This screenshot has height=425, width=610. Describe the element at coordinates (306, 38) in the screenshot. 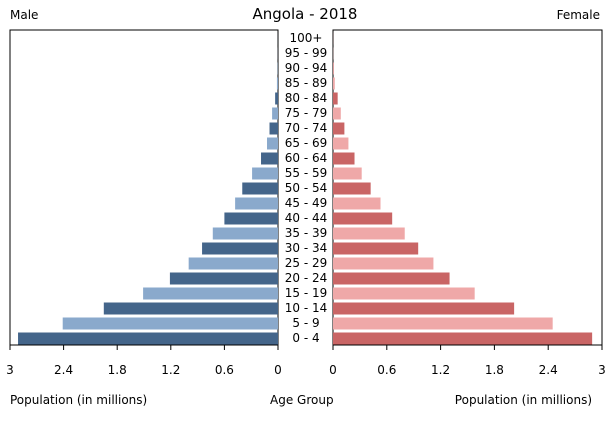

I see `age-group-label: 100+` at that location.